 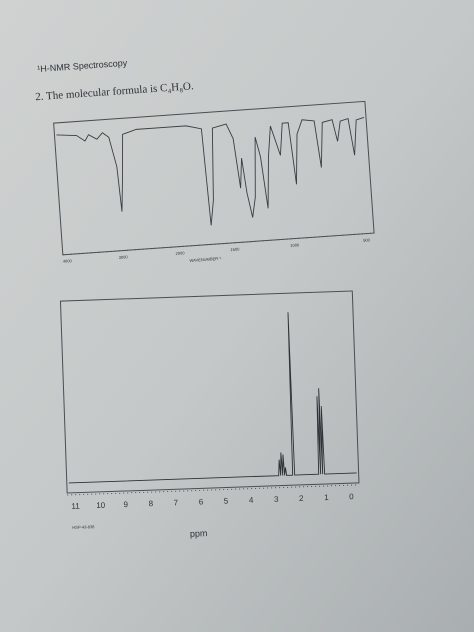 I want to click on nmr-x-label: 9, so click(x=125, y=504).